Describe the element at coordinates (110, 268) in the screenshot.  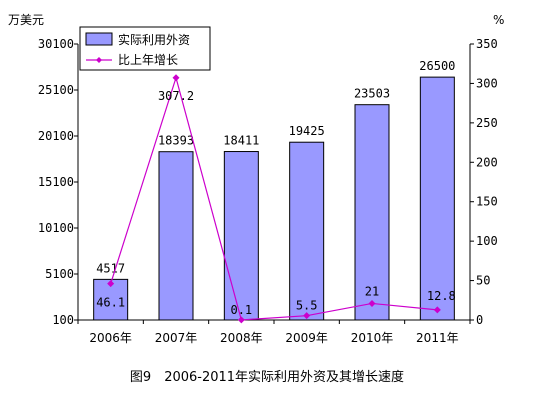
I see `bar-value-label: 4517` at that location.